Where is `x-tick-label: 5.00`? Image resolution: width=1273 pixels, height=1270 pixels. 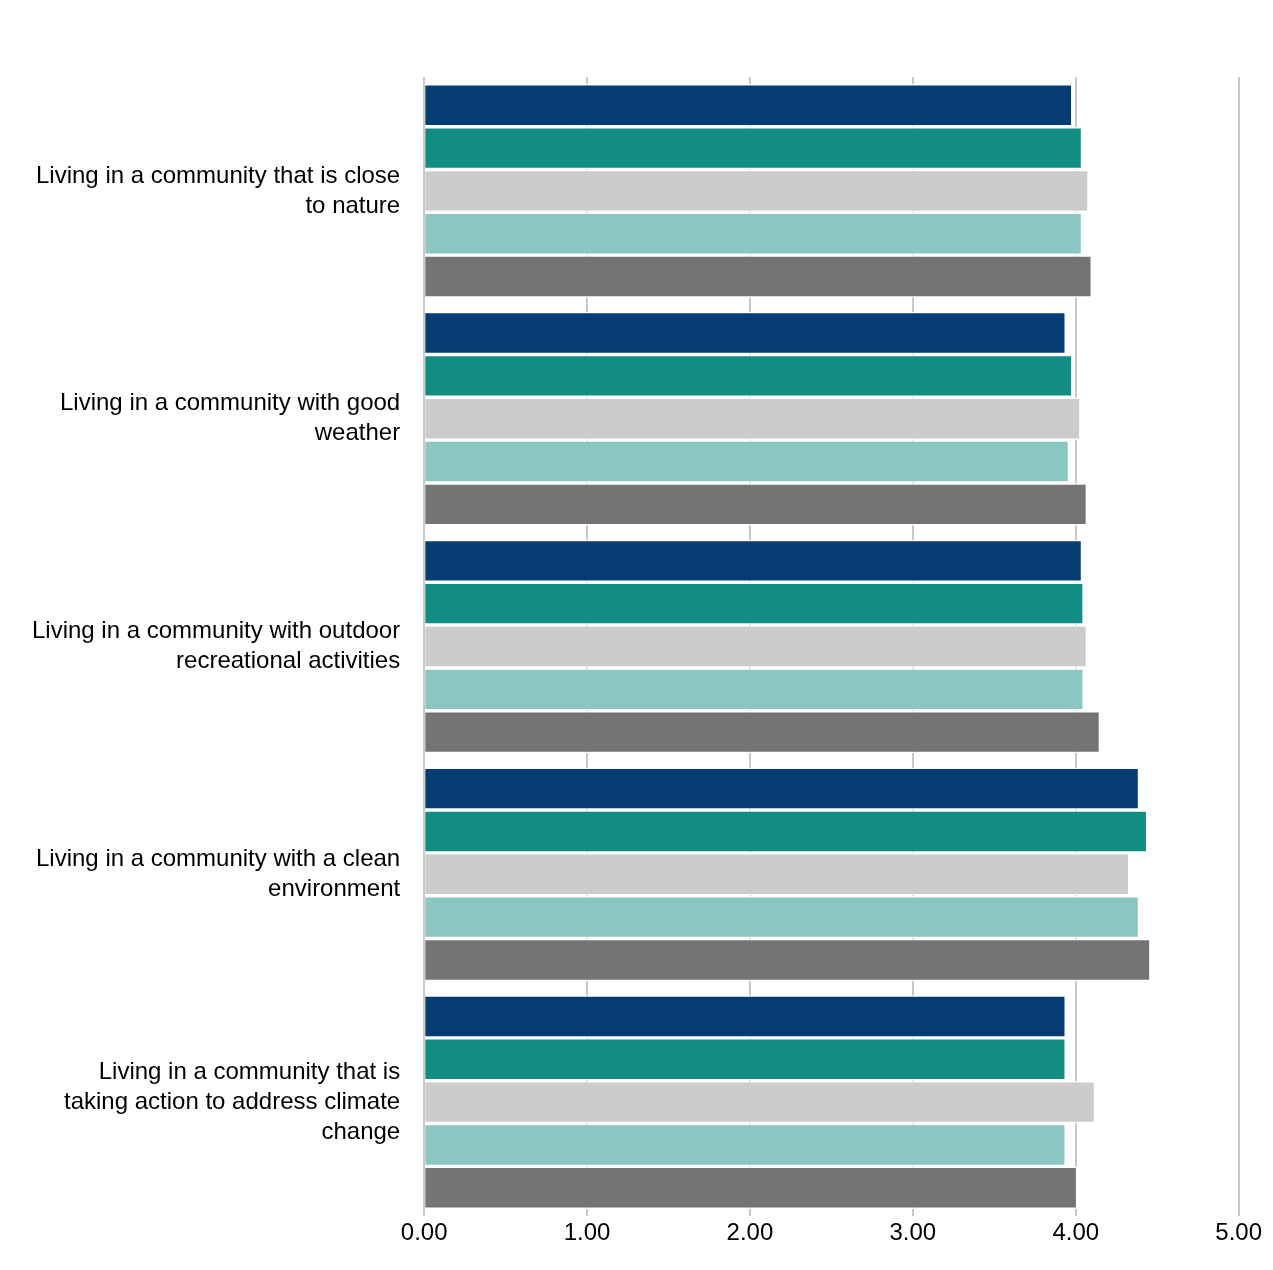 x-tick-label: 5.00 is located at coordinates (1238, 1232).